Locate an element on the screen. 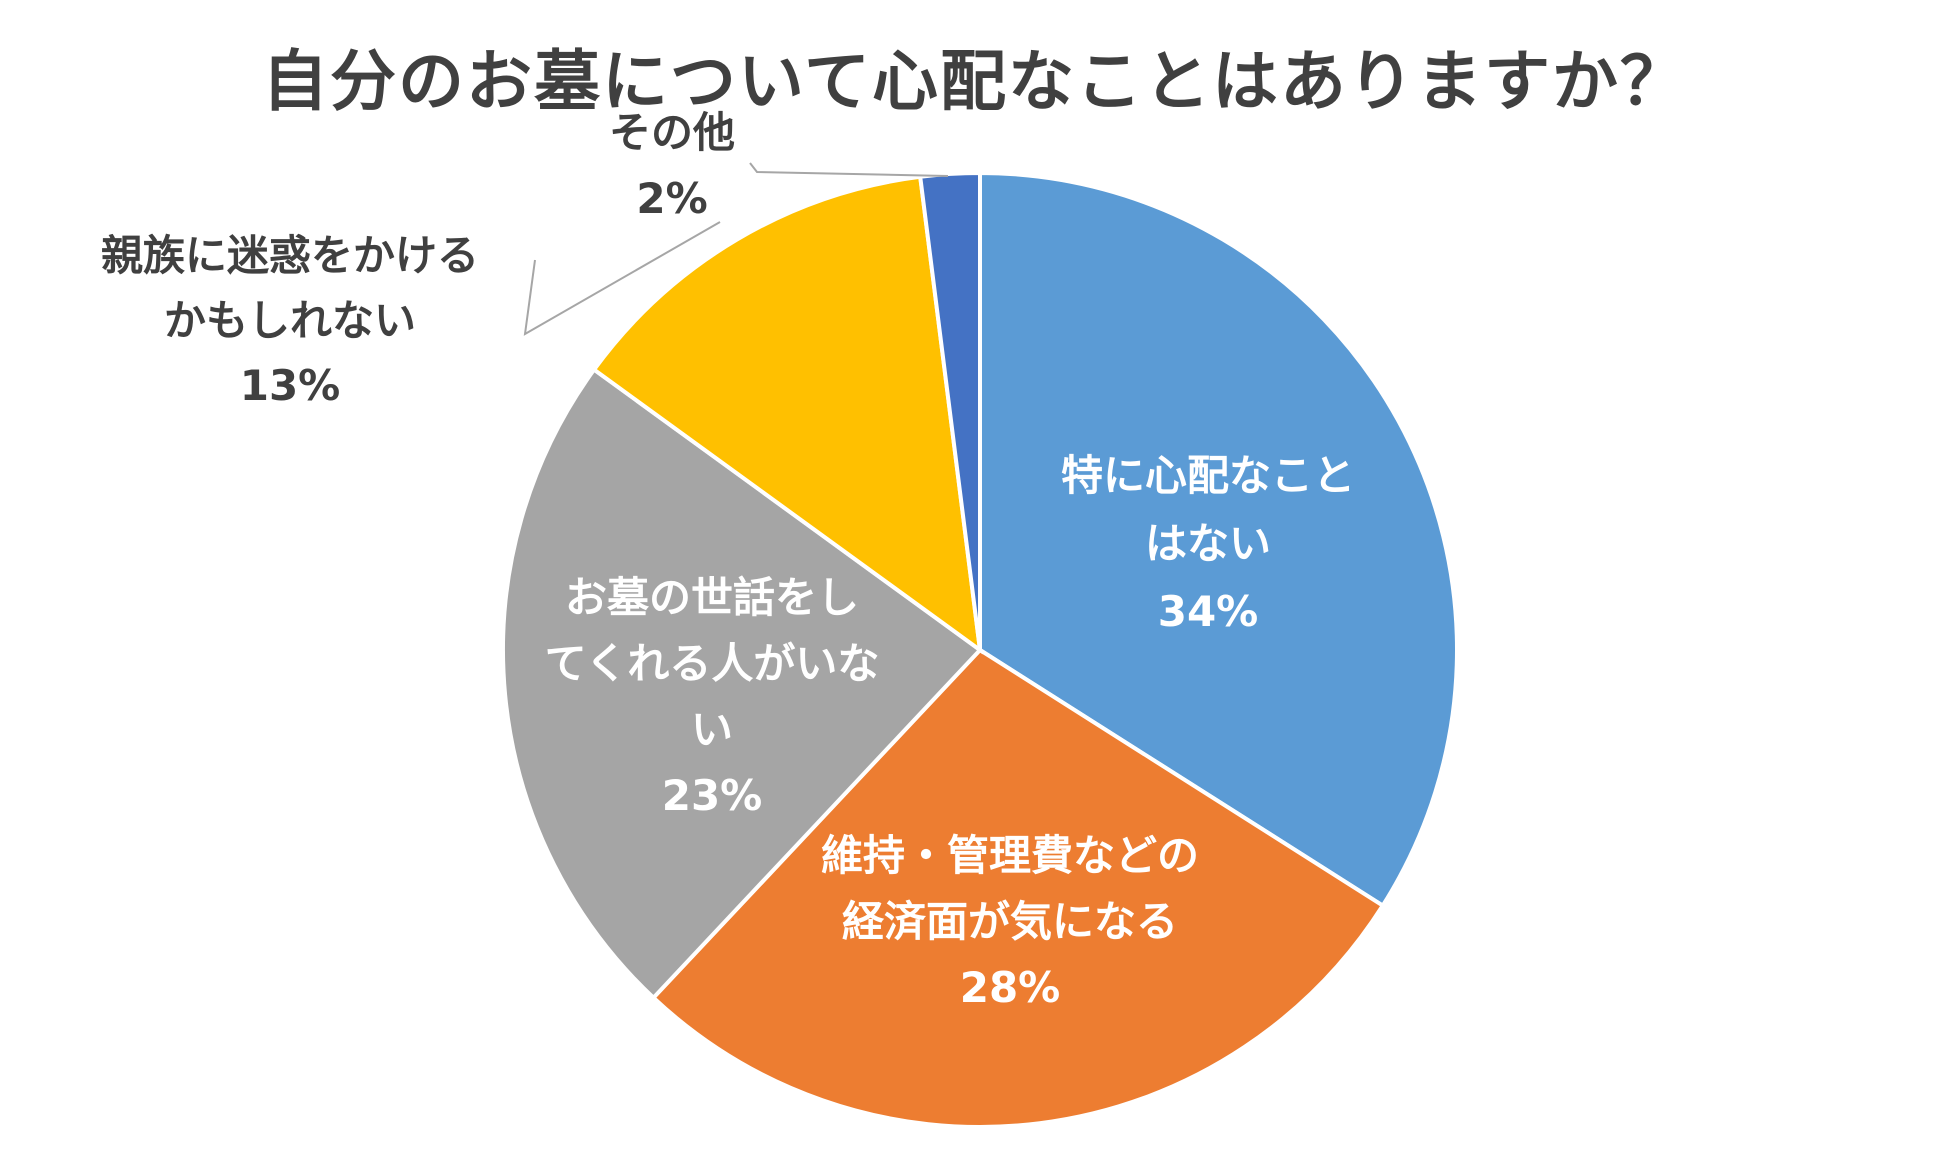 The image size is (1950, 1163). slice-label-1: 維持・管理費などの経済面が気になる 28% is located at coordinates (1010, 921).